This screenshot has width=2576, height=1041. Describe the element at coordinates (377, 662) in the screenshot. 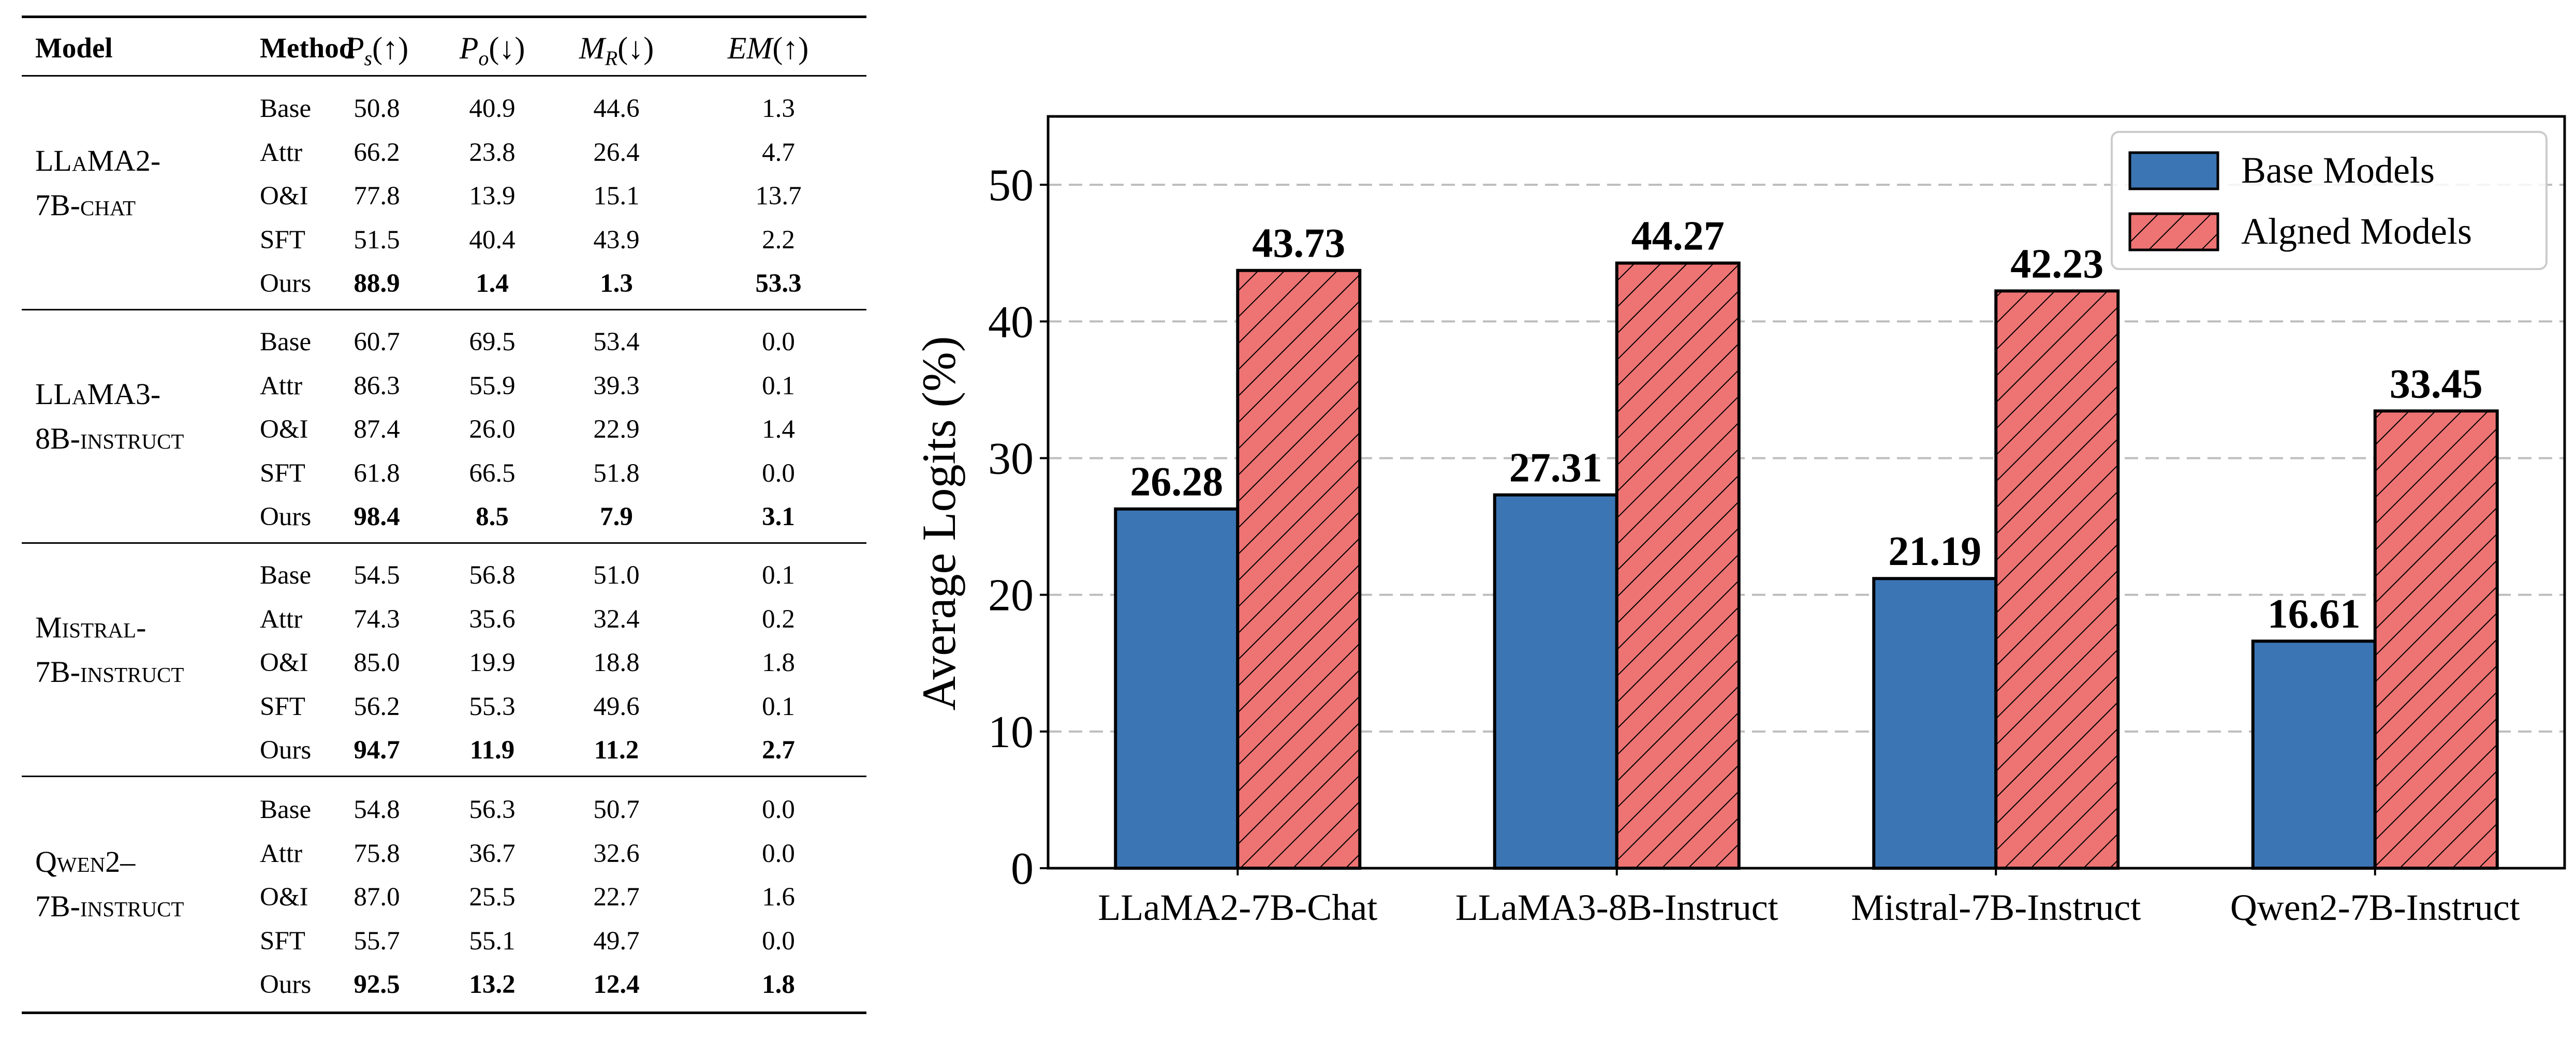

I see `value-cell-ps: 85.0` at that location.